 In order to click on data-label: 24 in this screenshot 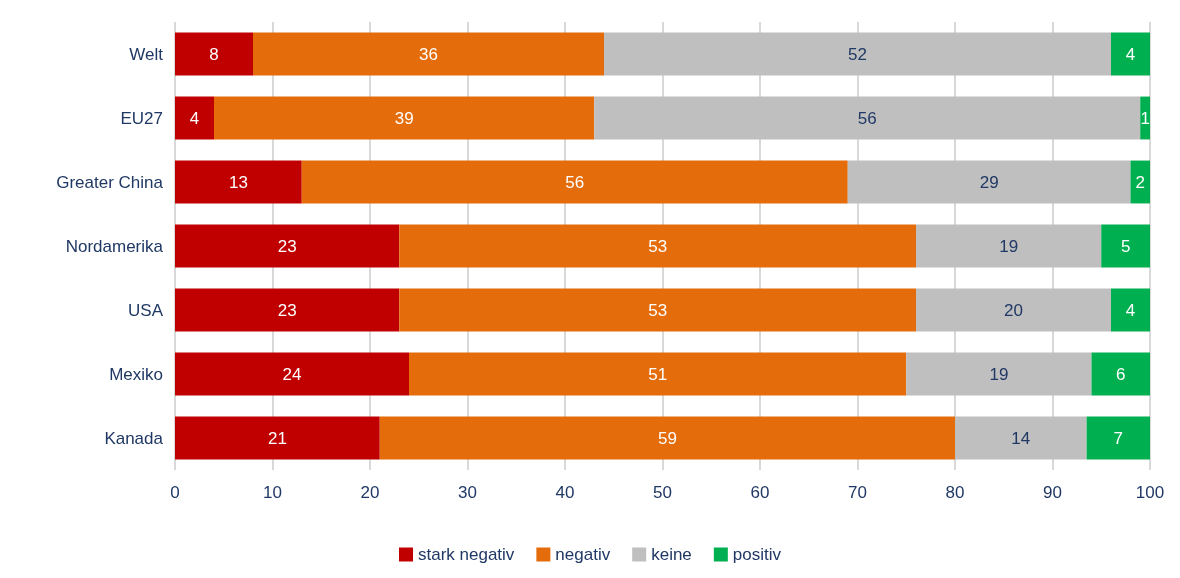, I will do `click(292, 374)`.